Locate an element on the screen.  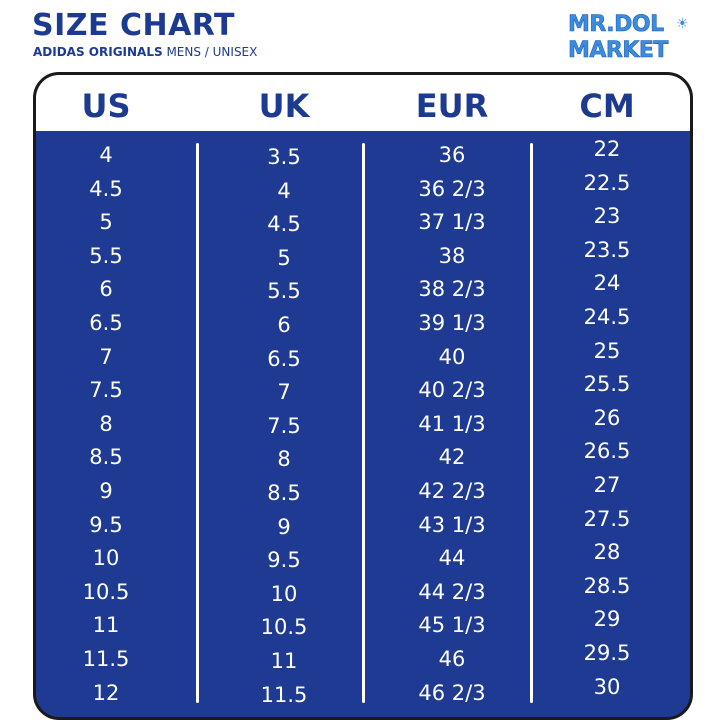
table-cell-uk: 9 is located at coordinates (284, 526).